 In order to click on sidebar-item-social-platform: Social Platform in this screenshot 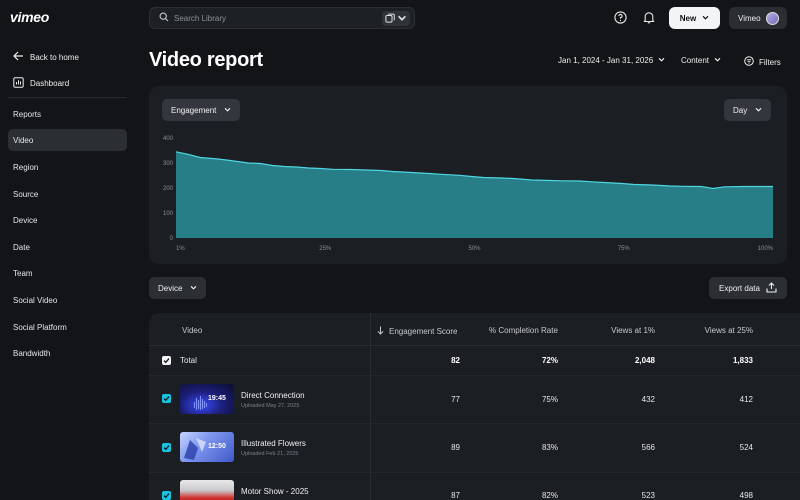, I will do `click(67, 327)`.